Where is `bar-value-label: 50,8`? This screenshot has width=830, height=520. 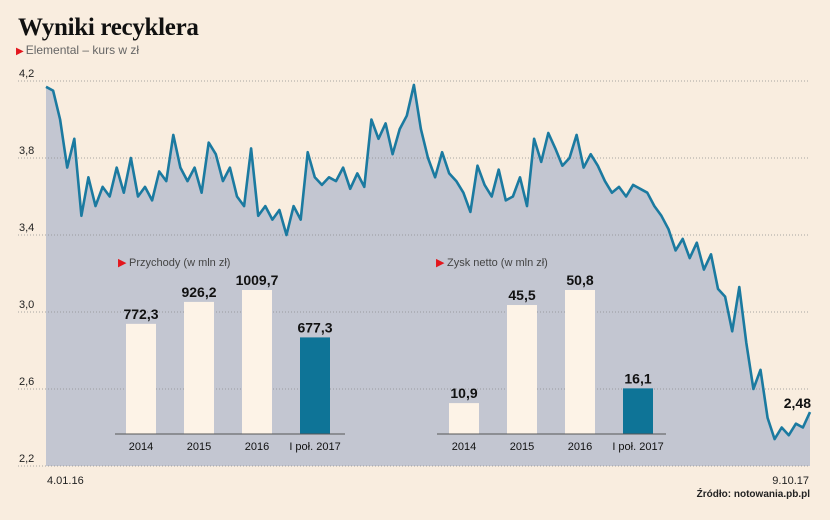 bar-value-label: 50,8 is located at coordinates (579, 280).